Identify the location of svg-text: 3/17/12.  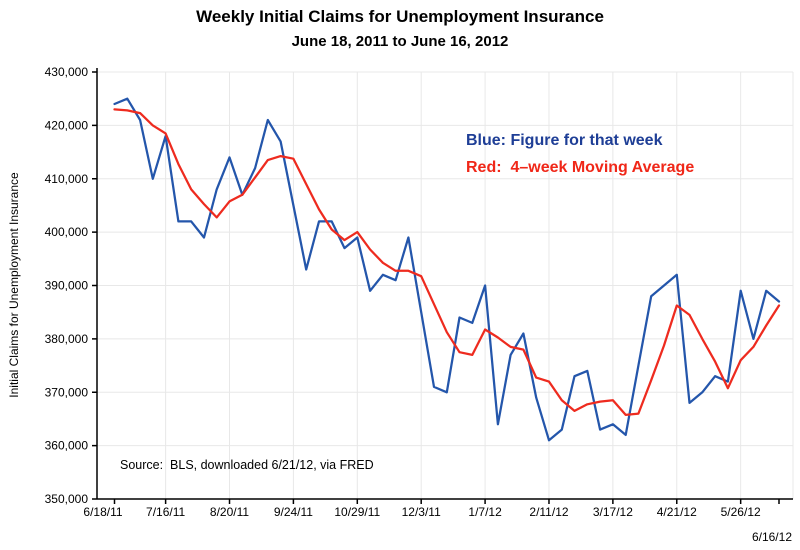
(613, 512).